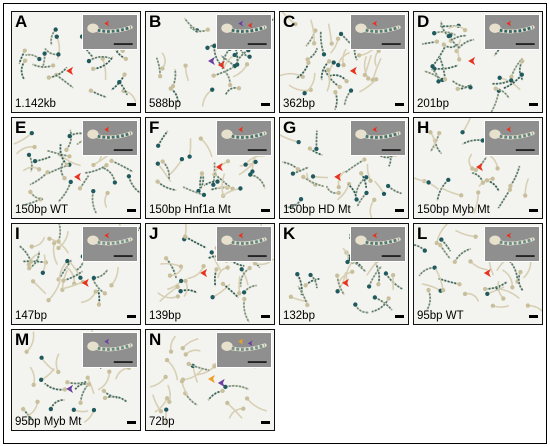 The image size is (550, 447). What do you see at coordinates (76, 274) in the screenshot?
I see `panel-i: I 147bp` at bounding box center [76, 274].